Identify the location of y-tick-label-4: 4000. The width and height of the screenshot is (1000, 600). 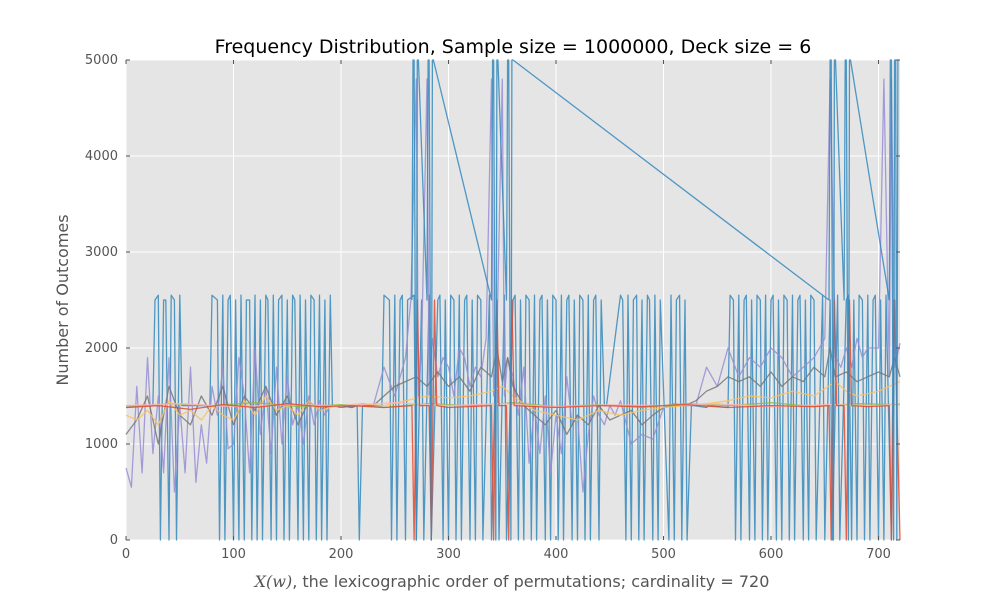
(101, 156).